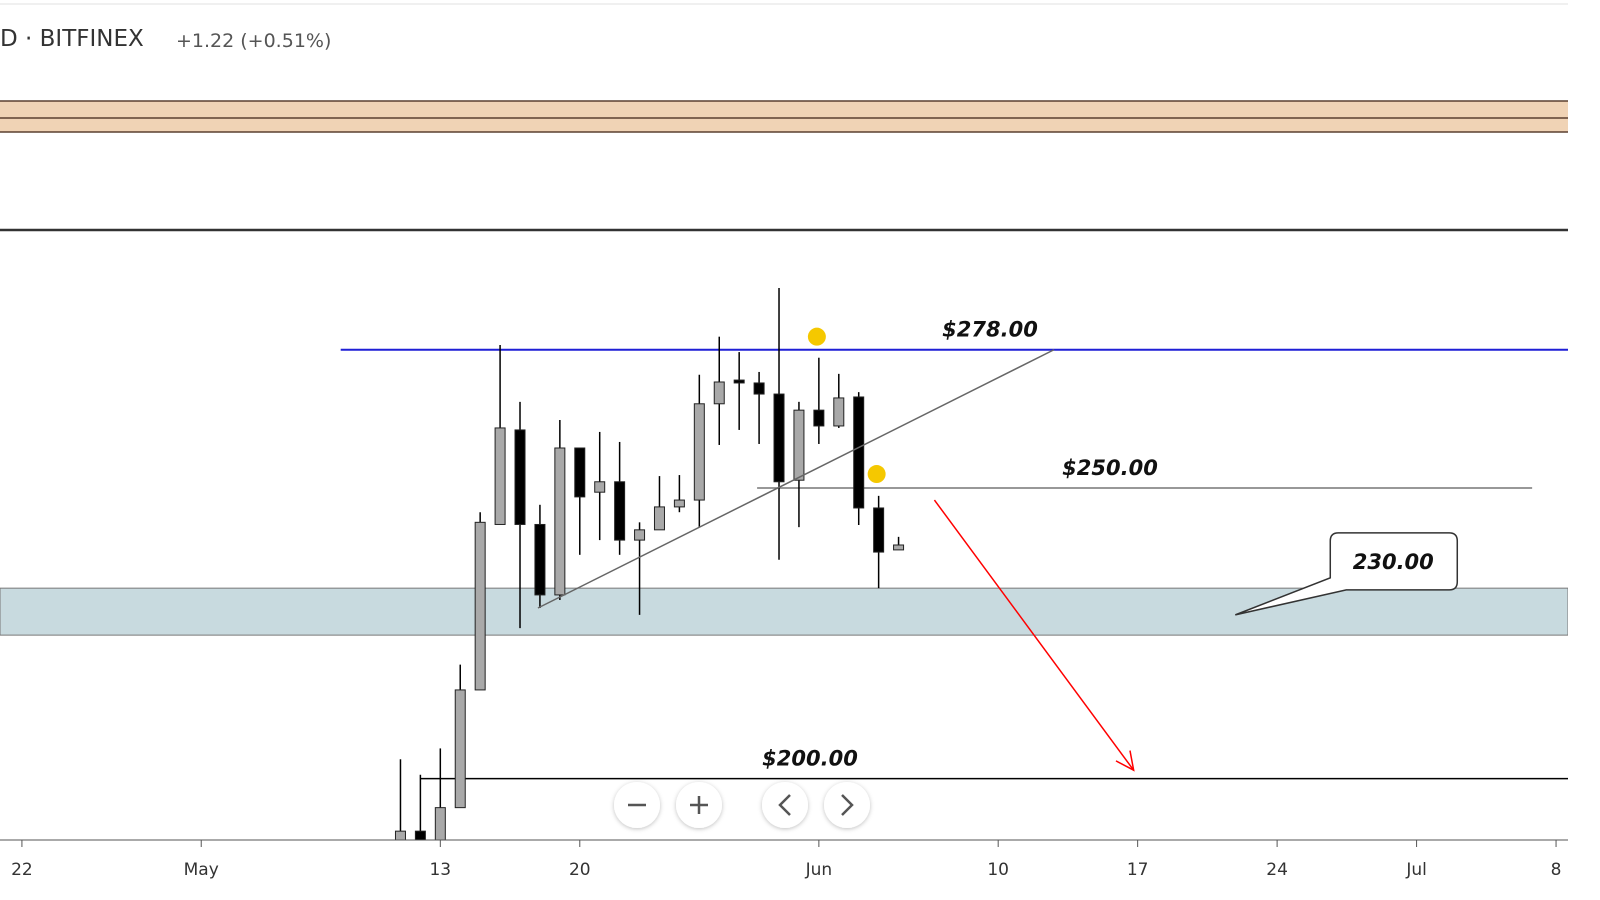  What do you see at coordinates (22, 870) in the screenshot?
I see `x-tick-label: 22` at bounding box center [22, 870].